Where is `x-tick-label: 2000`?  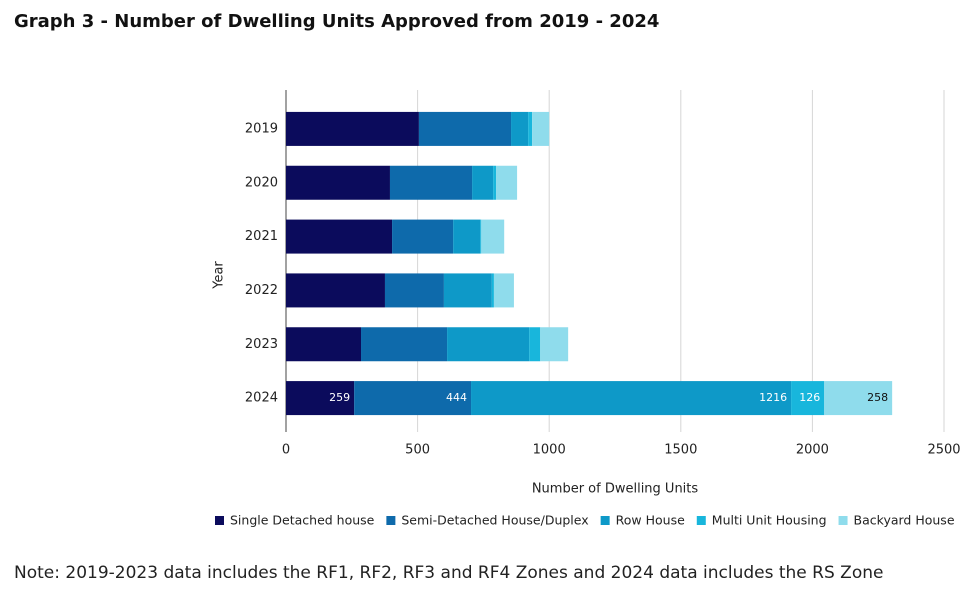
x-tick-label: 2000 is located at coordinates (812, 450).